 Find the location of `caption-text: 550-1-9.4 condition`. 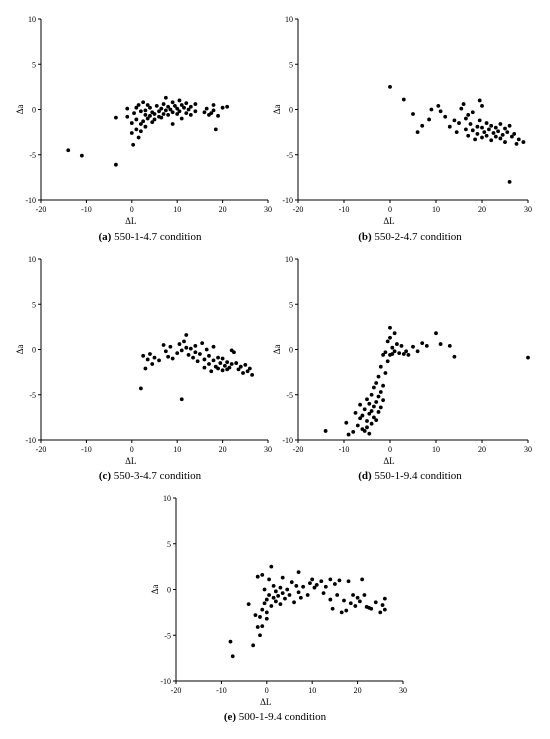

caption-text: 550-1-9.4 condition is located at coordinates (417, 476).